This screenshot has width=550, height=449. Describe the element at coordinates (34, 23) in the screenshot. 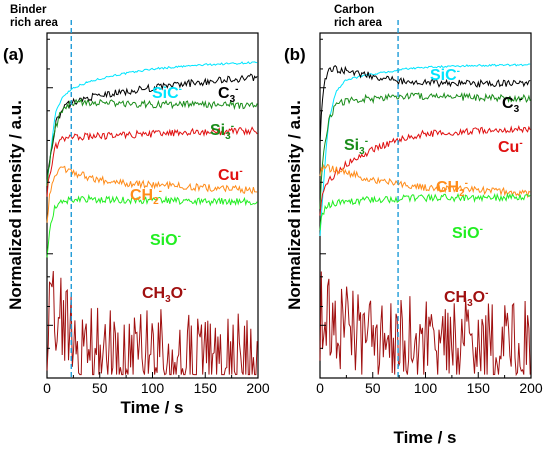

I see `panel-a-header-line2: rich area` at that location.